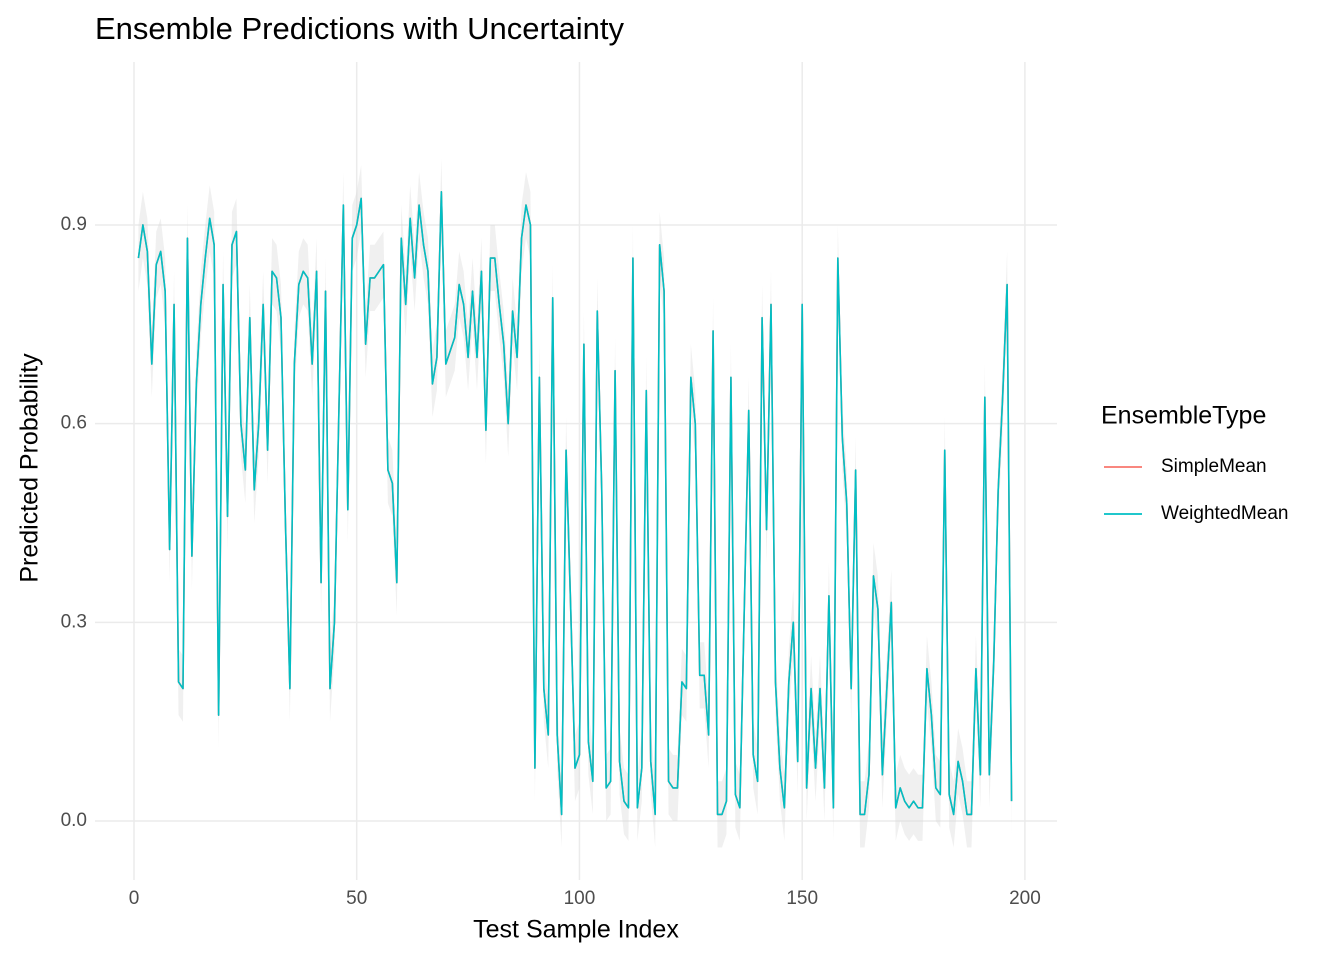 The width and height of the screenshot is (1344, 960). What do you see at coordinates (1025, 898) in the screenshot?
I see `x-tick-label: 200` at bounding box center [1025, 898].